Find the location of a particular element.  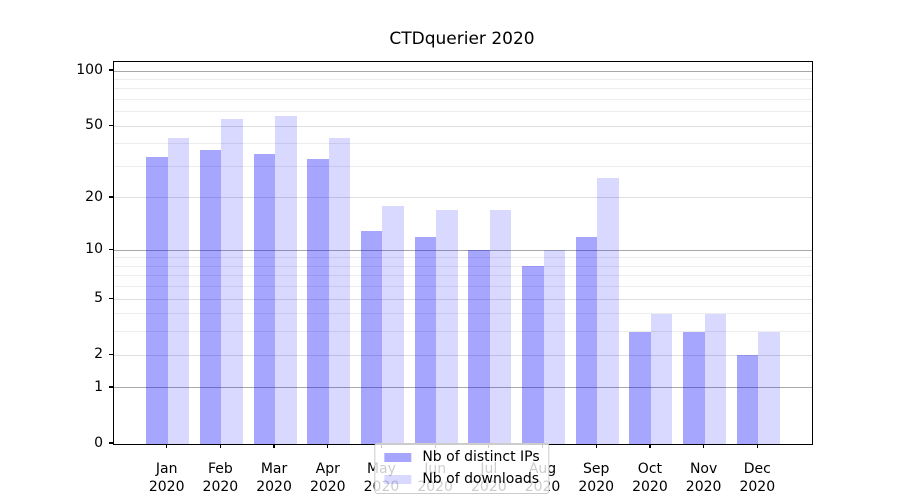

x-tick-label: Nov 2020 is located at coordinates (703, 478).